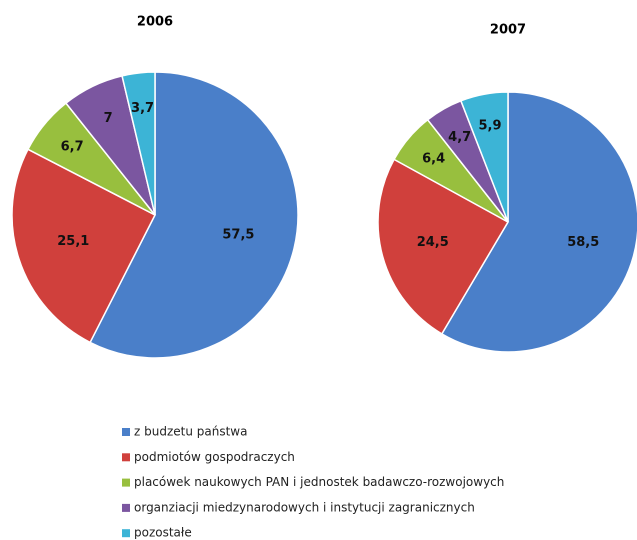 This screenshot has width=637, height=540. Describe the element at coordinates (72, 146) in the screenshot. I see `data-label: 6,7` at that location.